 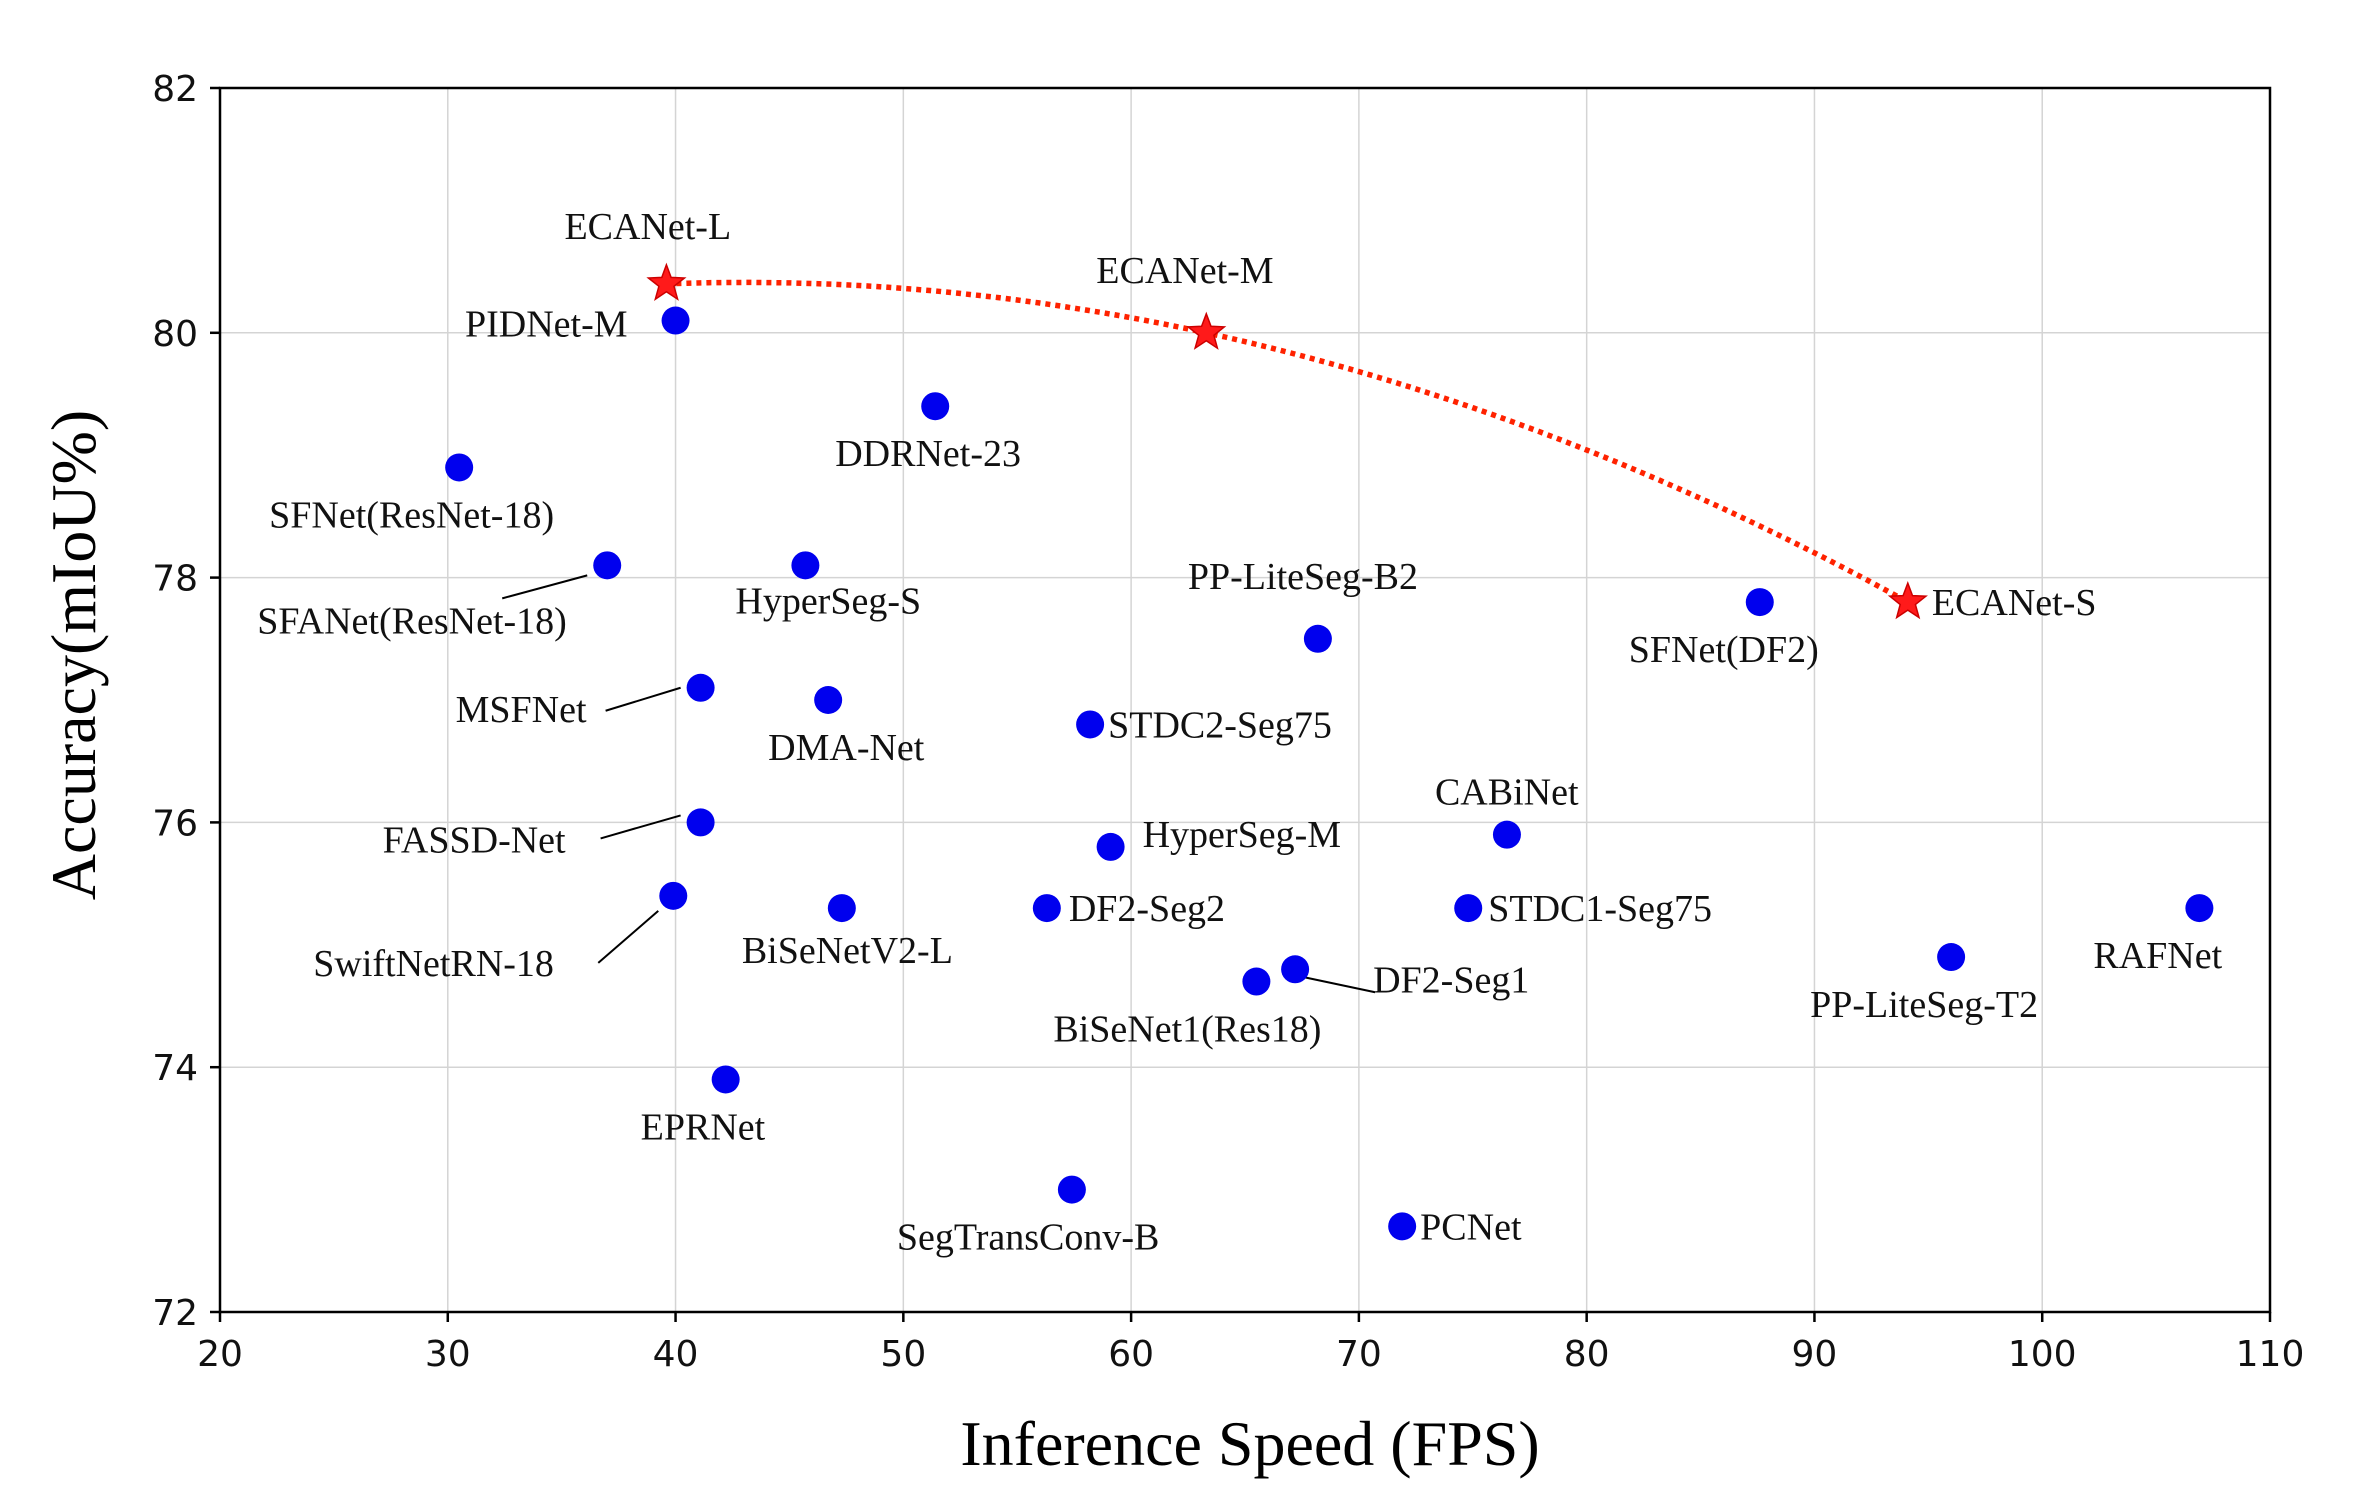 I want to click on y-tick-label: 82, so click(x=175, y=89).